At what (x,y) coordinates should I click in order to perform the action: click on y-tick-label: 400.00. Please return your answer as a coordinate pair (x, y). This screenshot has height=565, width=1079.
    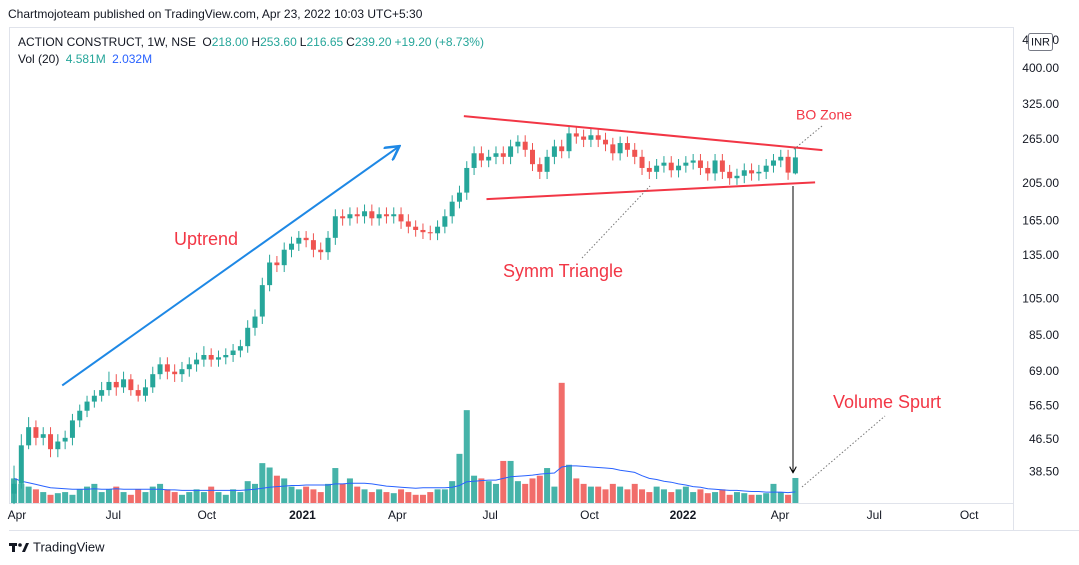
    Looking at the image, I should click on (1040, 68).